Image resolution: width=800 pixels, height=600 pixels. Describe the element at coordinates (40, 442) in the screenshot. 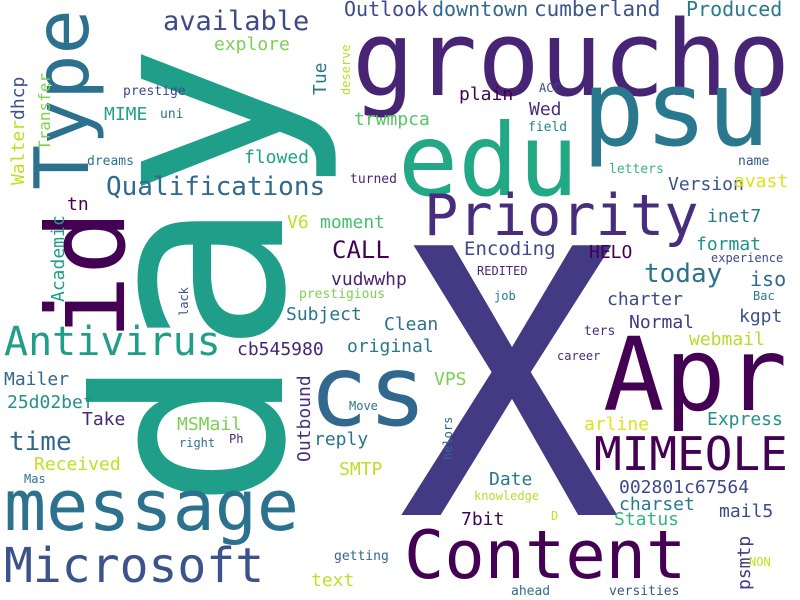

I see `word: time` at that location.